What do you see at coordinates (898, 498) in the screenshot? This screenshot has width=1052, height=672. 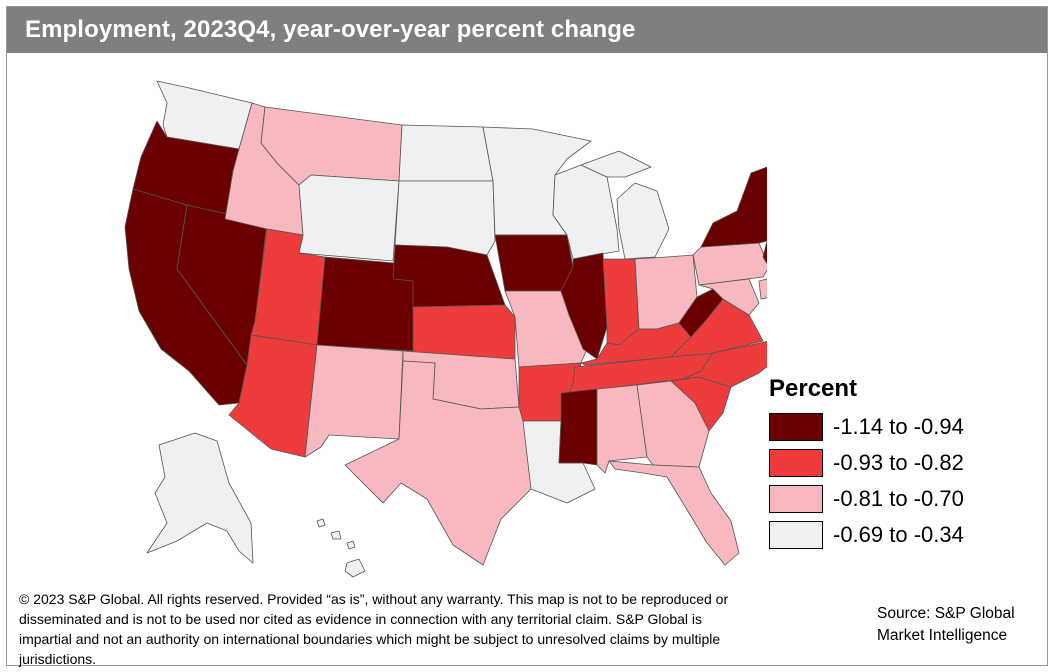 I see `legend-label: -0.81 to -0.70` at bounding box center [898, 498].